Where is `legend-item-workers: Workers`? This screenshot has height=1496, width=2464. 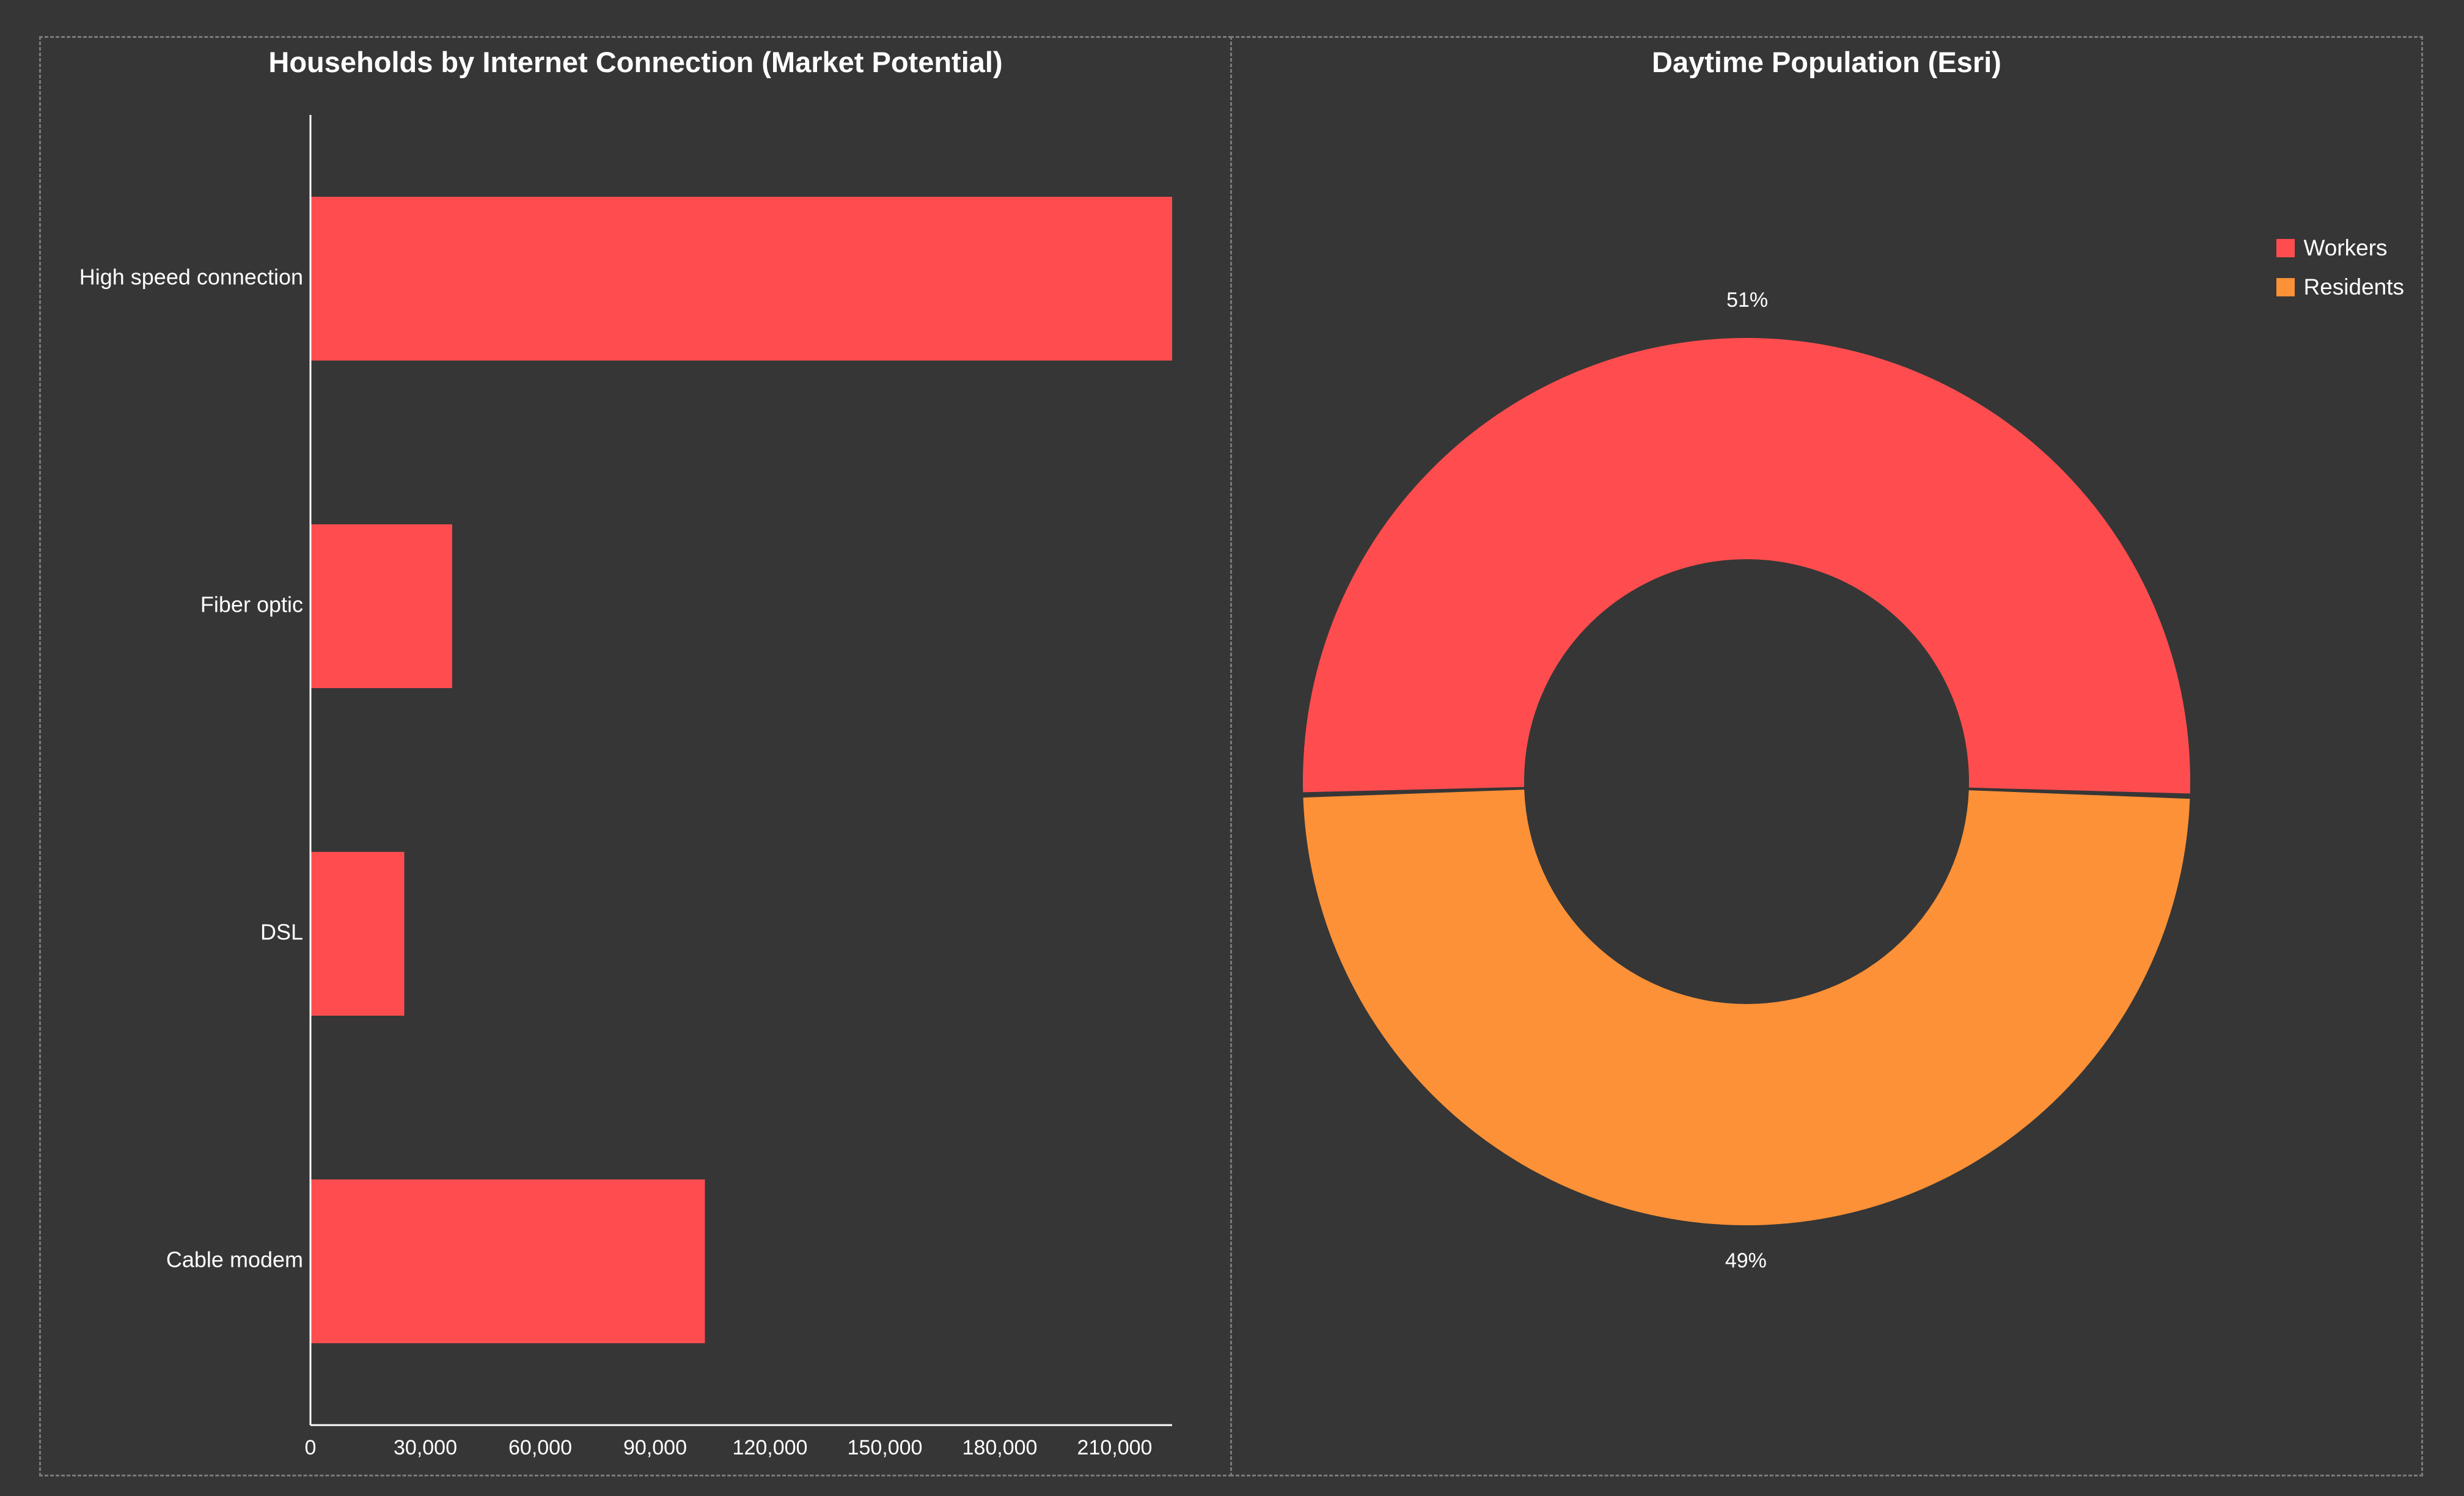
legend-item-workers: Workers is located at coordinates (2340, 249).